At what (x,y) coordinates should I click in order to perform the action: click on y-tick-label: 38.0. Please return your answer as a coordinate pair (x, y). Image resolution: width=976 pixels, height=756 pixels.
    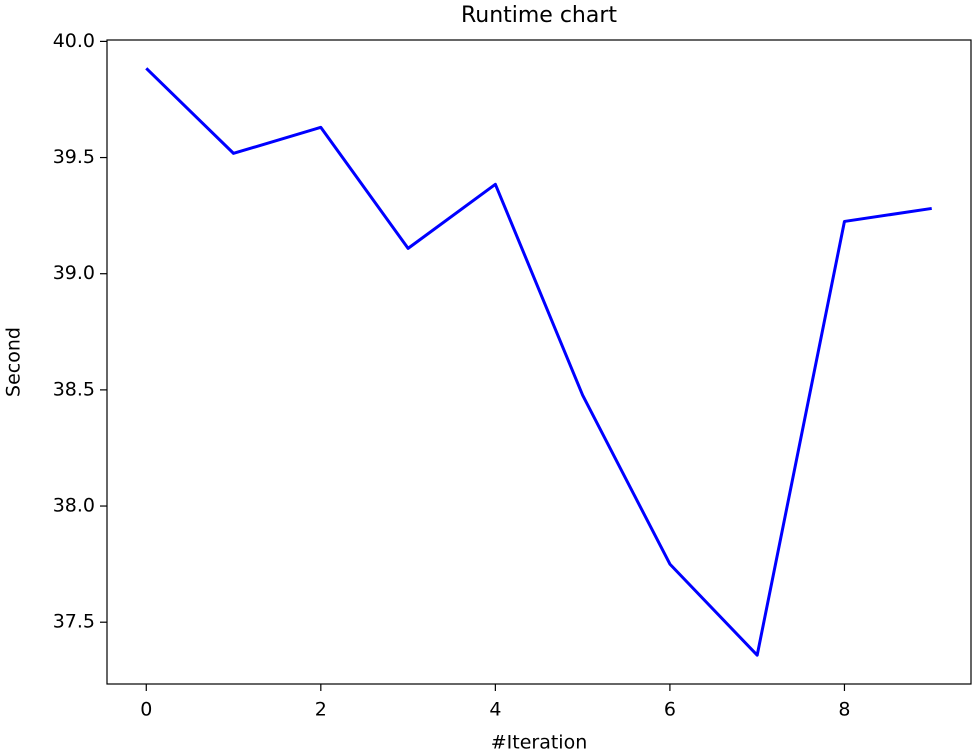
    Looking at the image, I should click on (74, 506).